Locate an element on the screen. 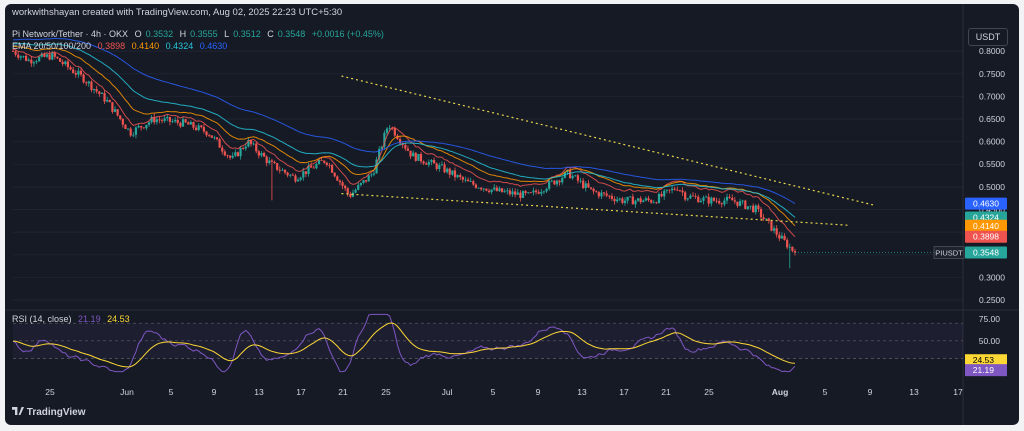 The image size is (1024, 431). price-tick-11: 0.2500 is located at coordinates (992, 300).